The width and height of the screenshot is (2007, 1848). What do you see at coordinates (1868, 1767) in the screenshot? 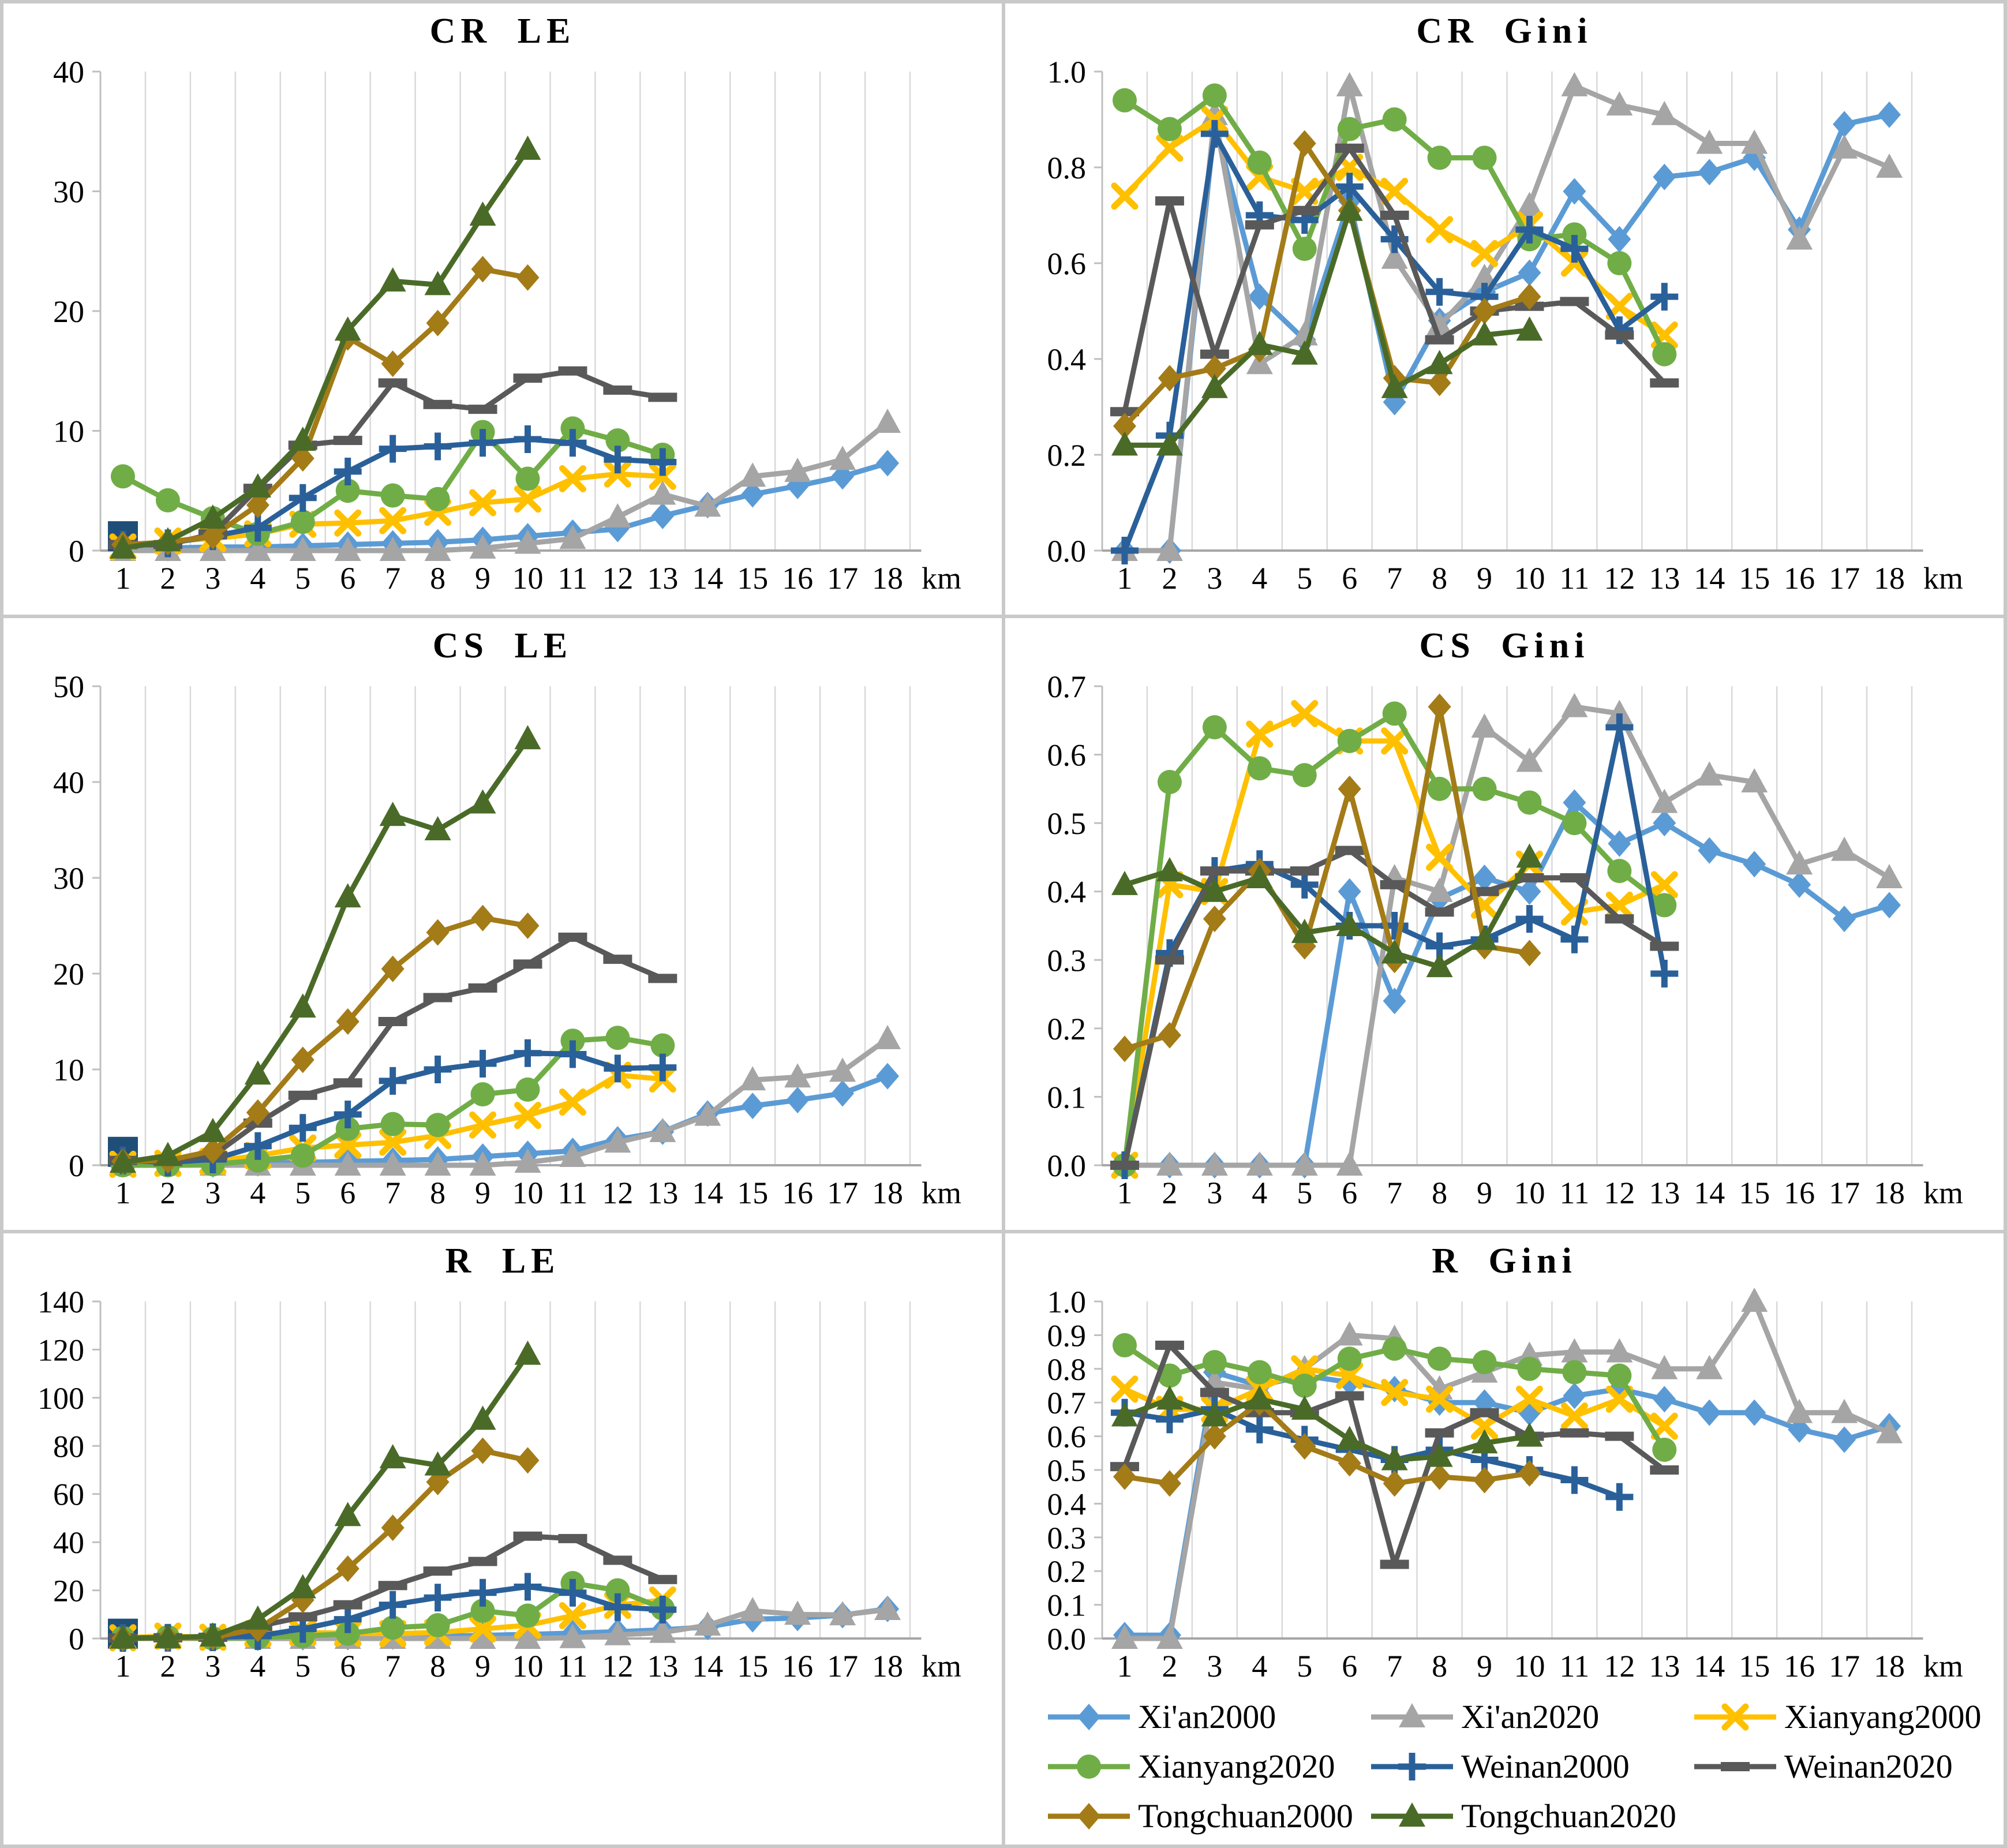
I see `legend-label: Weinan2020` at bounding box center [1868, 1767].